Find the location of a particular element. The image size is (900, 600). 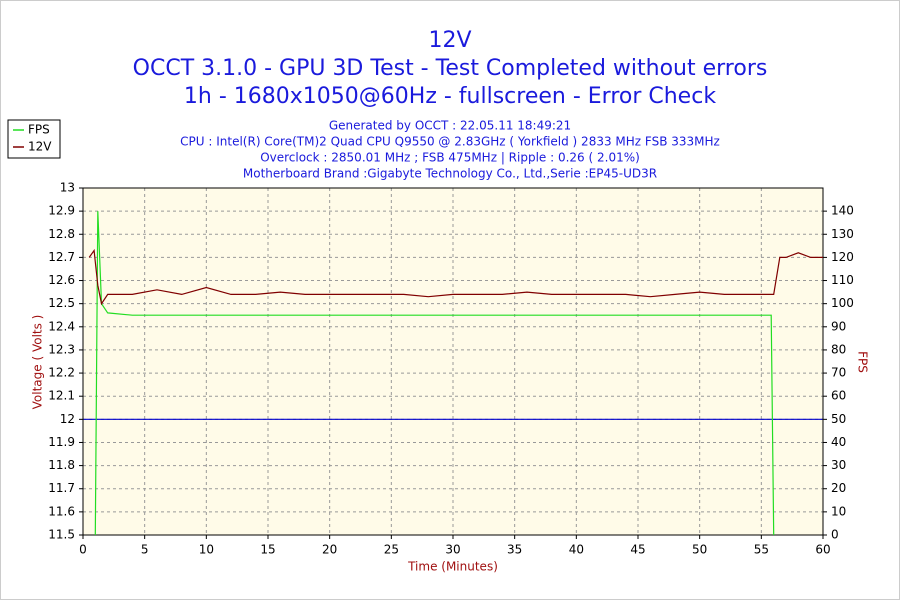

y-tick-label: 12.7 is located at coordinates (61, 257).